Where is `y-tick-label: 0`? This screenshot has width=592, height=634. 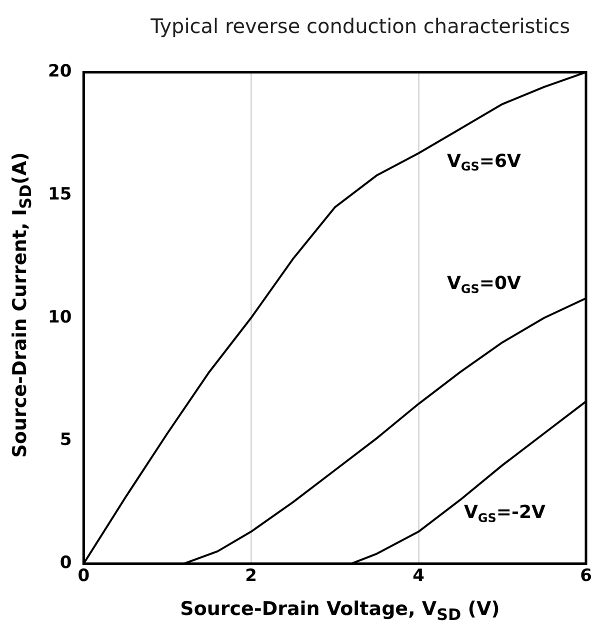 y-tick-label: 0 is located at coordinates (66, 563).